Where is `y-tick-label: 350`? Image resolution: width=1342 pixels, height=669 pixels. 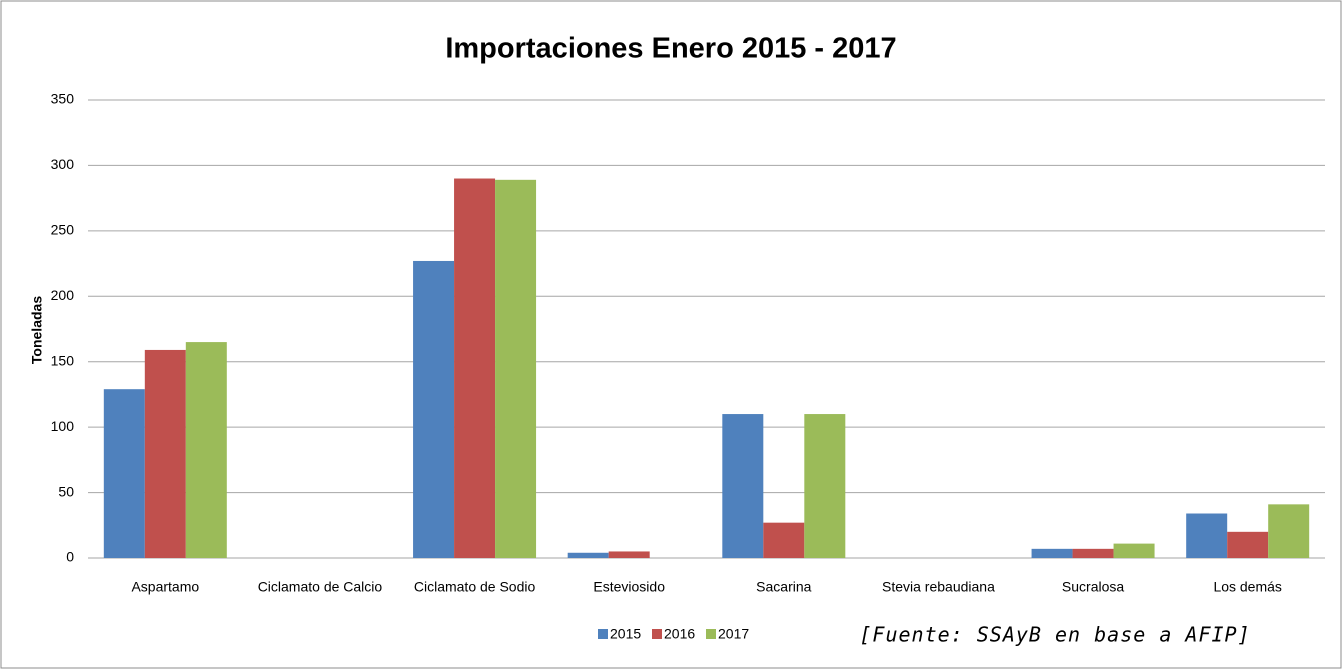
y-tick-label: 350 is located at coordinates (63, 99).